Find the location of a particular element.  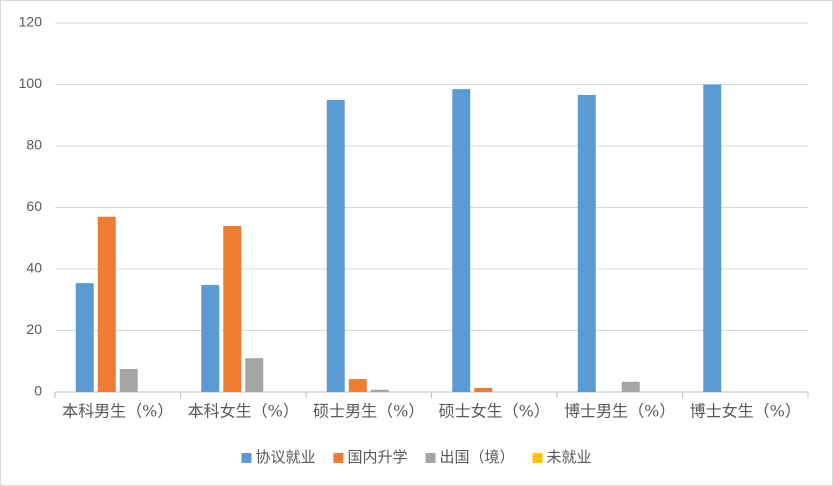

y-tick-label: 60 is located at coordinates (34, 206).